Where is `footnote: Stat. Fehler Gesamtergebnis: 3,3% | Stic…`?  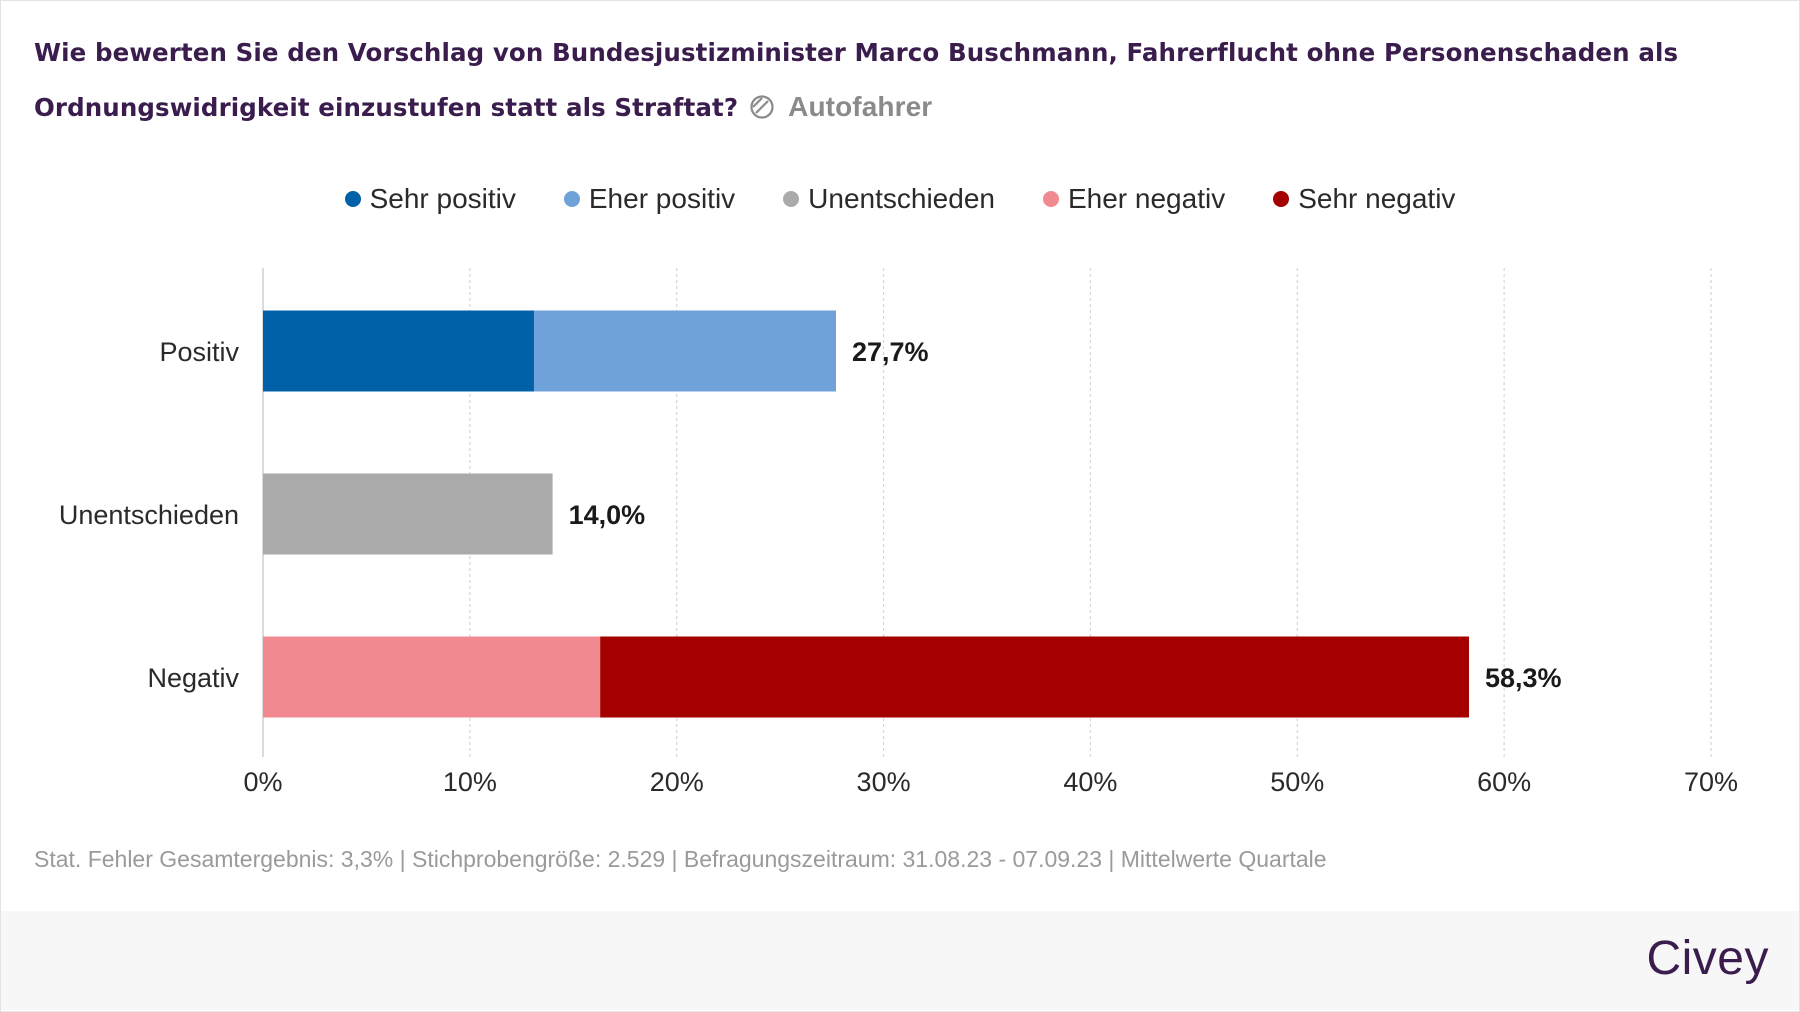 footnote: Stat. Fehler Gesamtergebnis: 3,3% | Stic… is located at coordinates (680, 859).